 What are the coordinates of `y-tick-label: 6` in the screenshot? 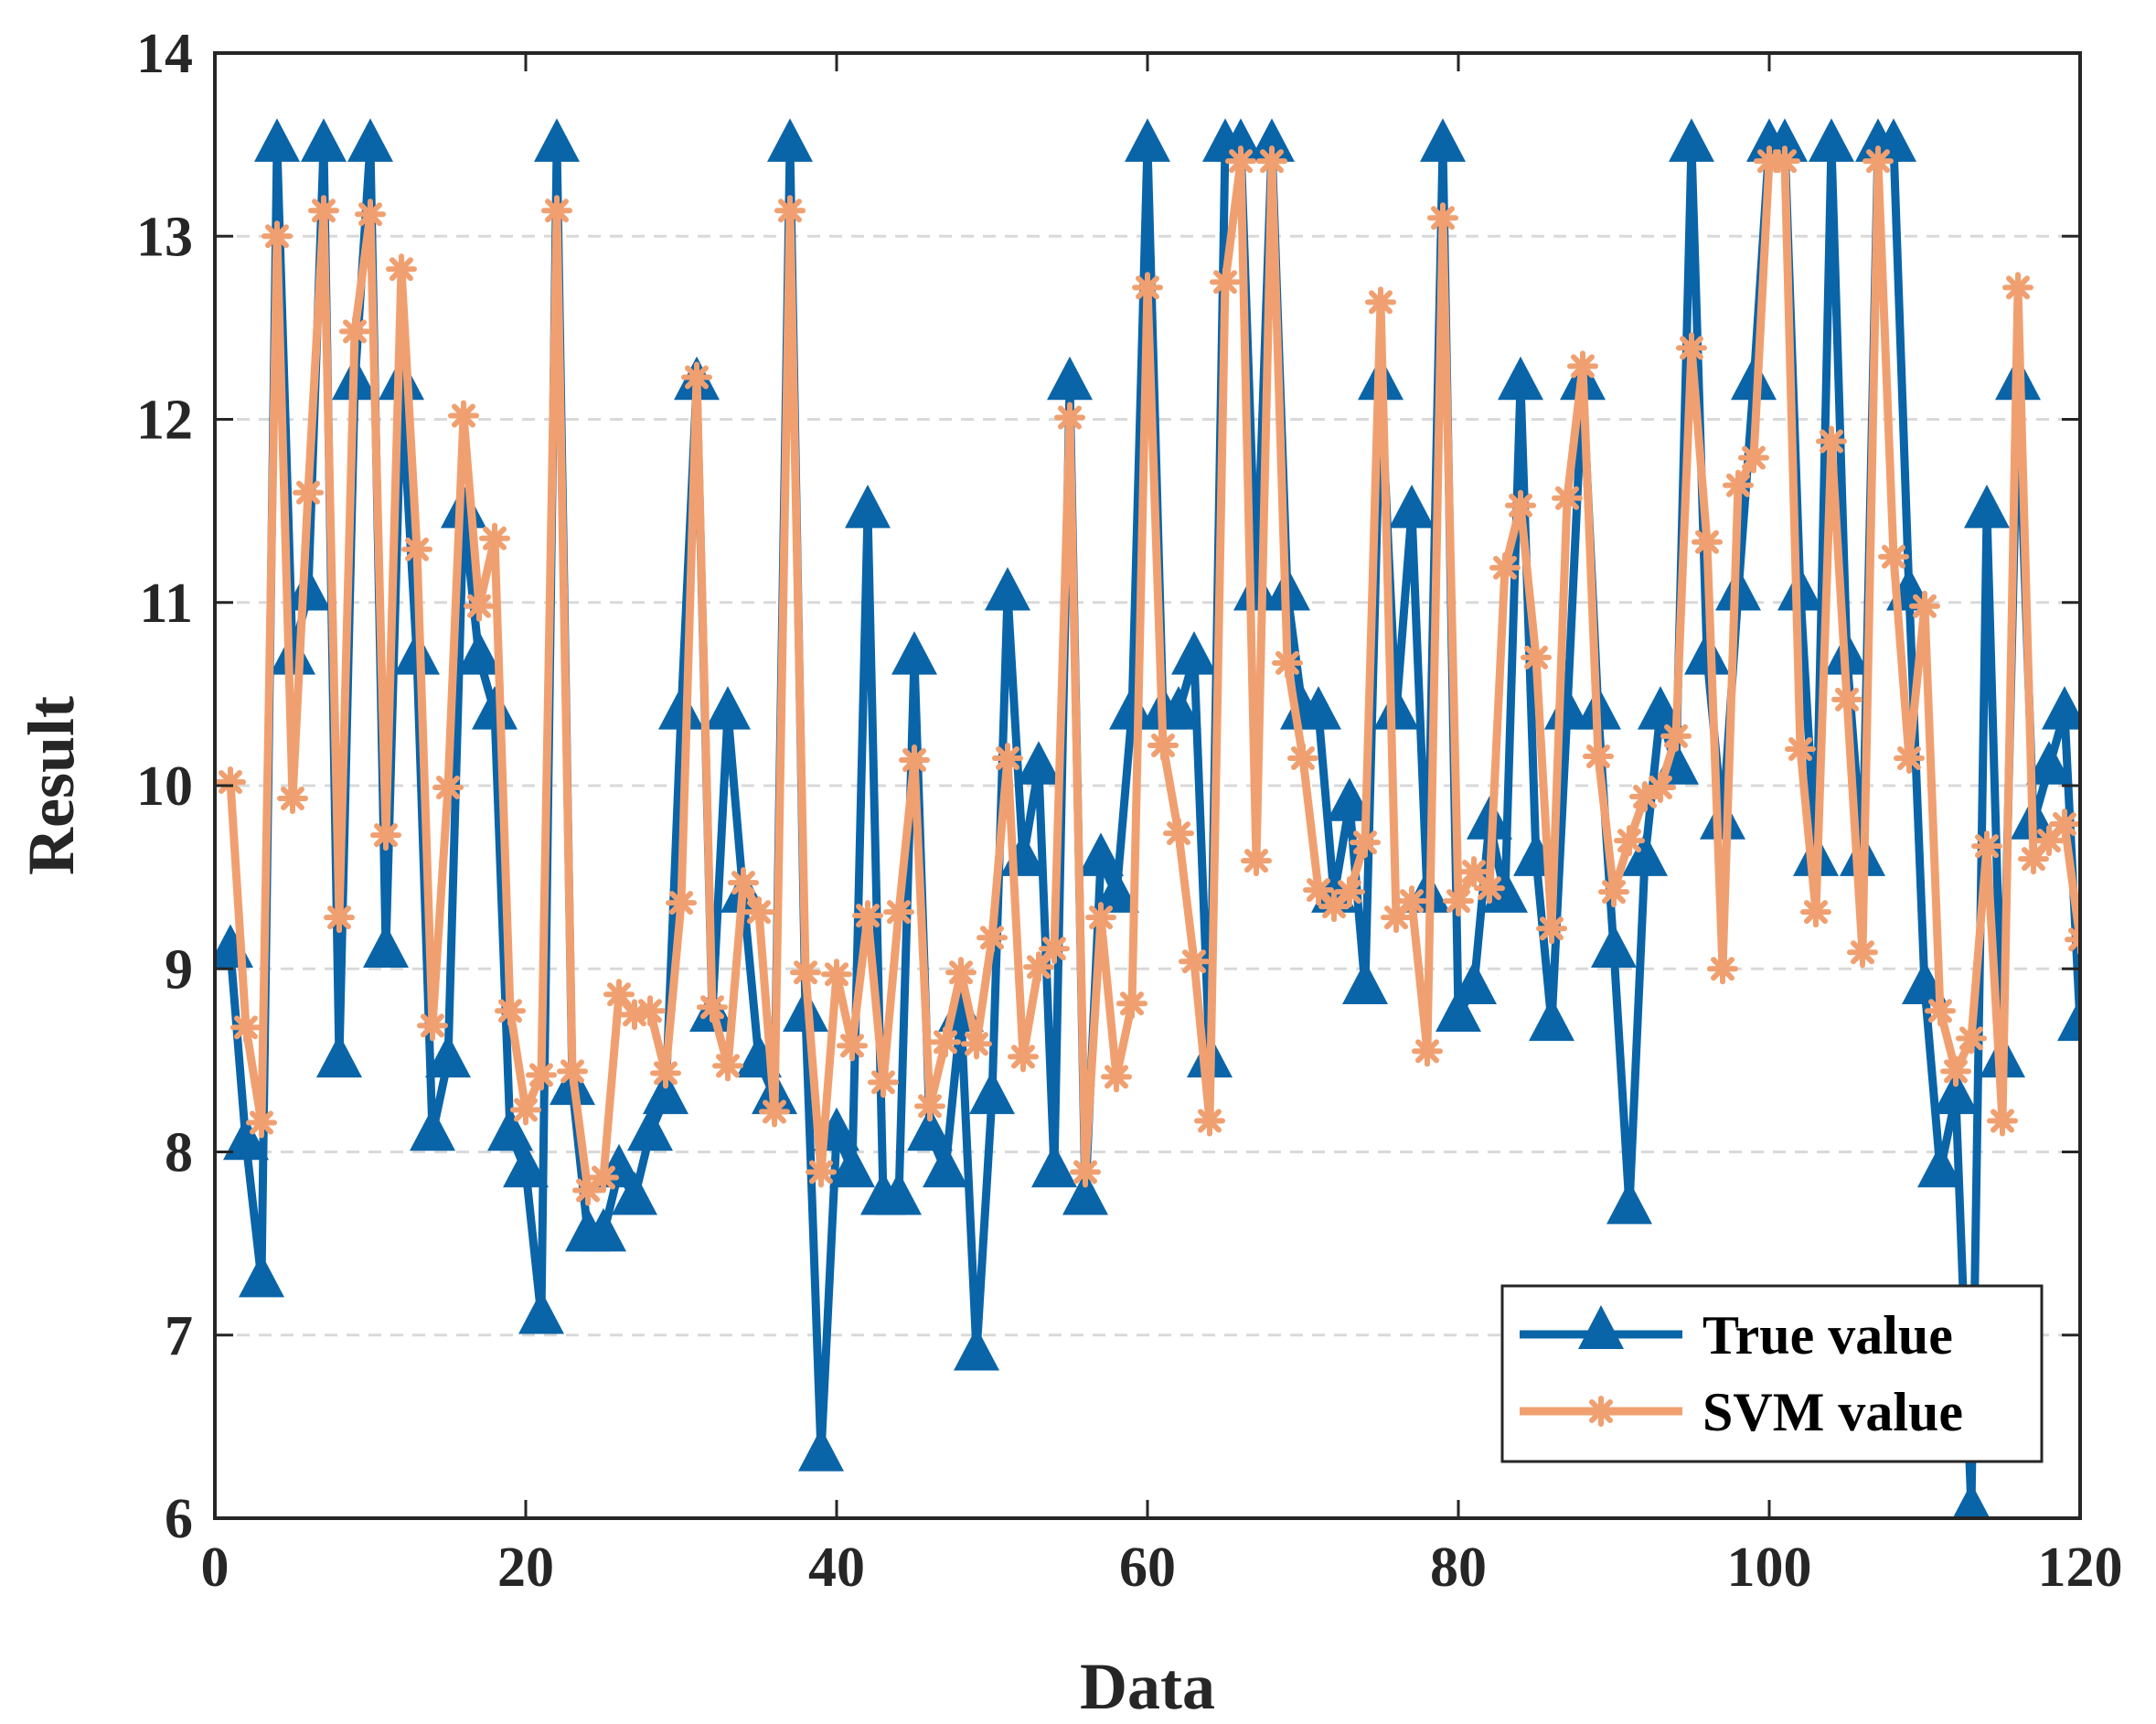 It's located at (179, 1519).